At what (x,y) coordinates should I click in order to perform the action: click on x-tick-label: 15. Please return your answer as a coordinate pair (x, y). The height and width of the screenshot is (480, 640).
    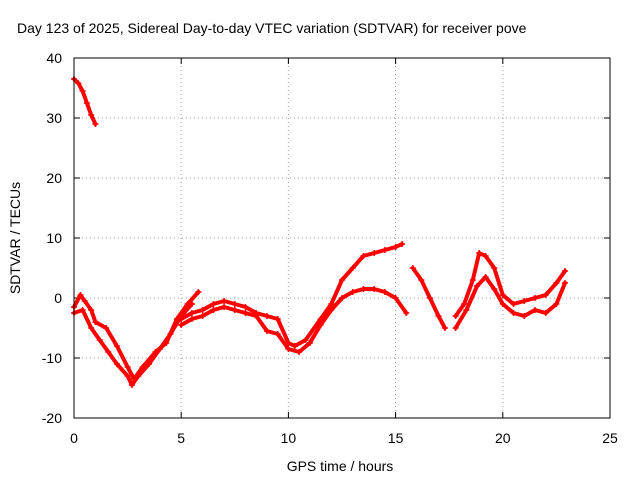
    Looking at the image, I should click on (396, 438).